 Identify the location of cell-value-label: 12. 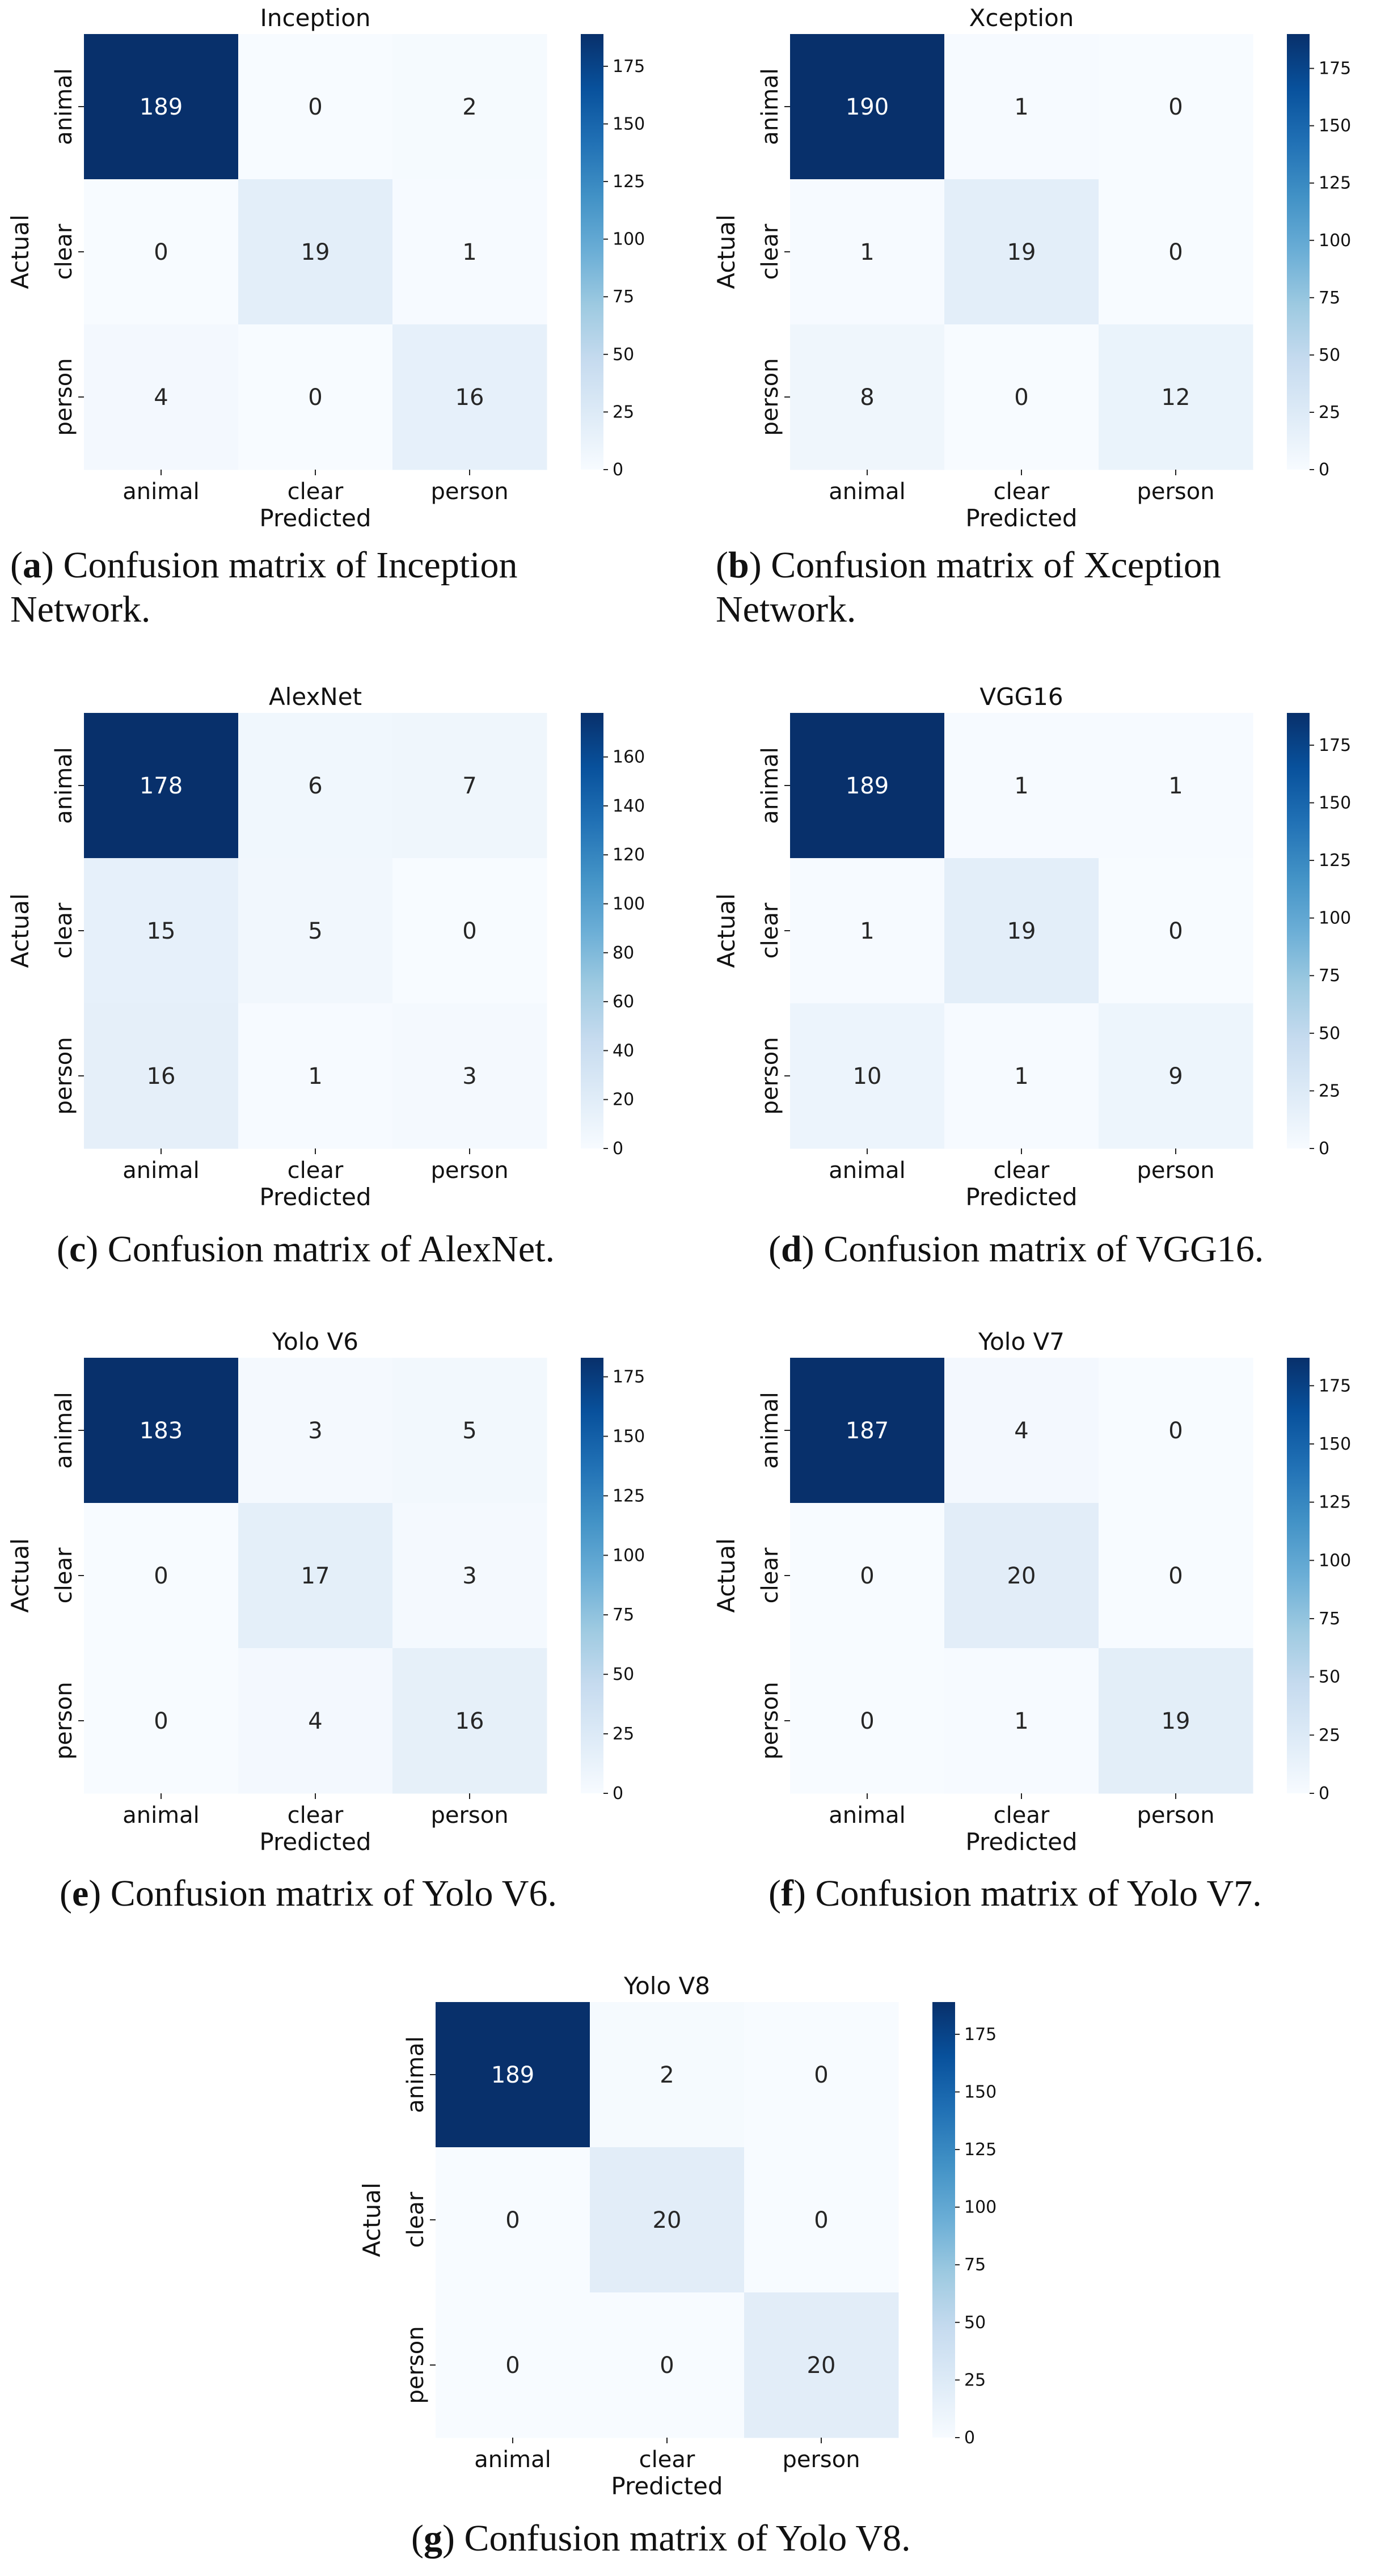
(1176, 398).